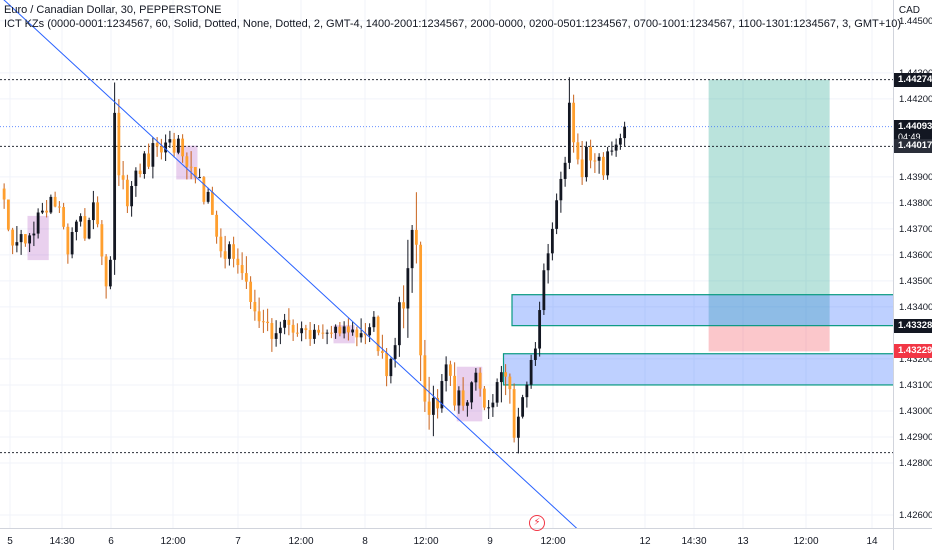  I want to click on price-tick-label: 1.44500, so click(915, 21).